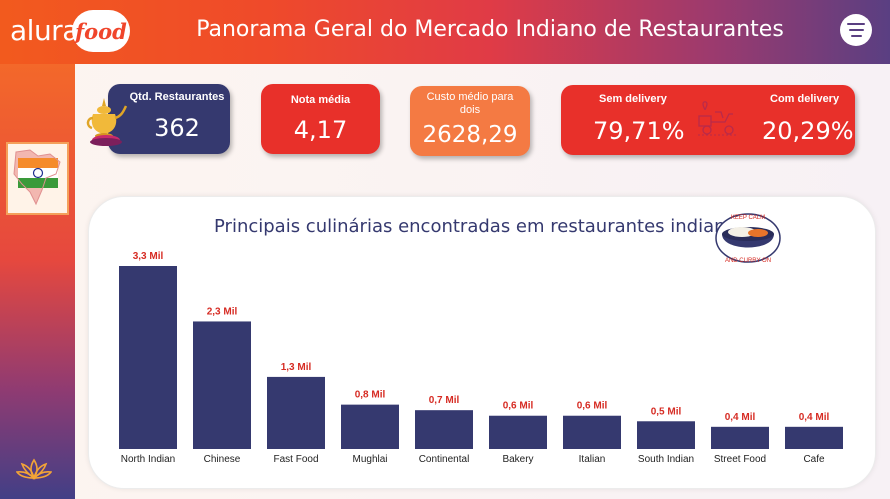  I want to click on x-tick-label: Chinese, so click(222, 459).